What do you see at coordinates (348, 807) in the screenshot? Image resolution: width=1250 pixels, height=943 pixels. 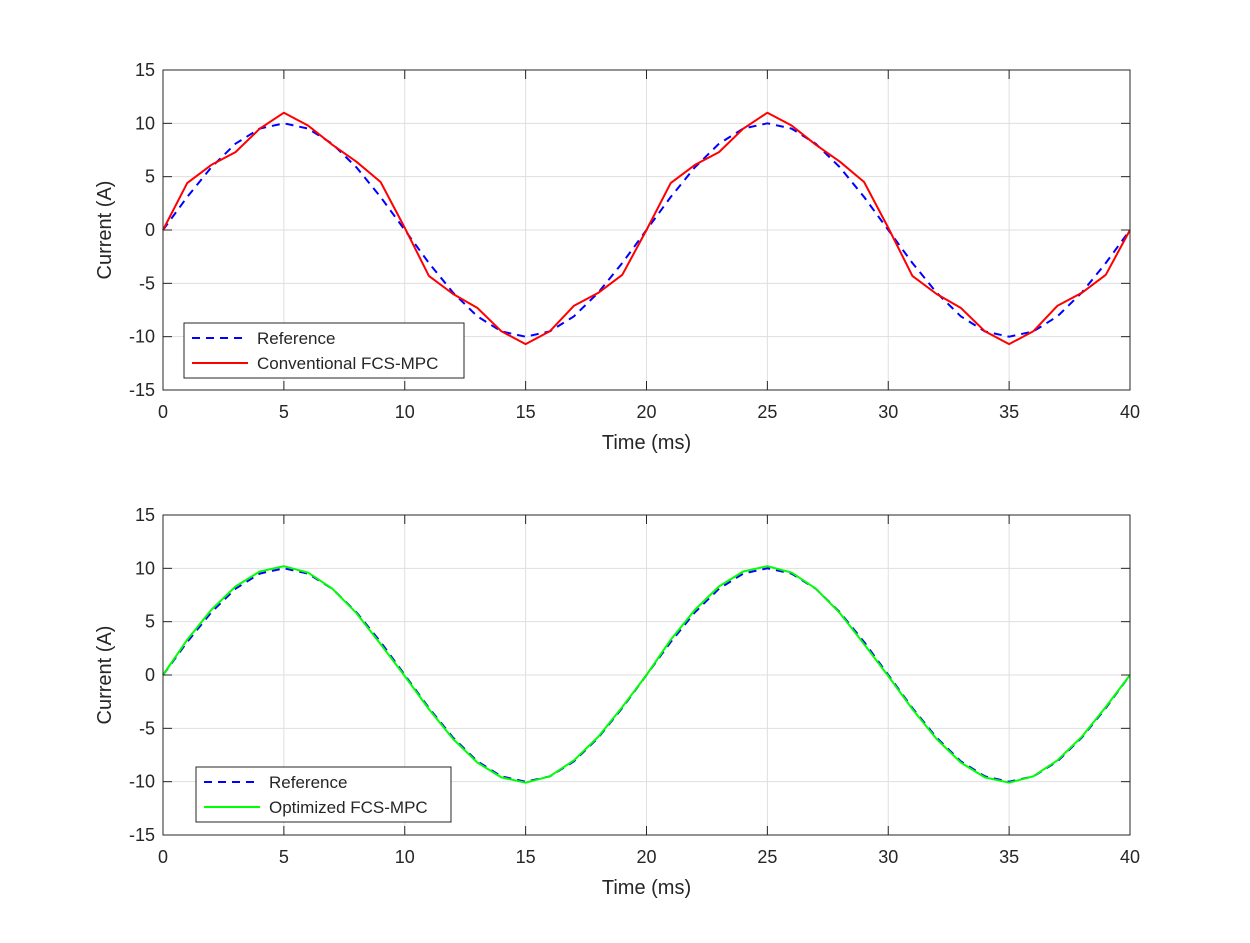 I see `legend-label-2: Optimized FCS-MPC` at bounding box center [348, 807].